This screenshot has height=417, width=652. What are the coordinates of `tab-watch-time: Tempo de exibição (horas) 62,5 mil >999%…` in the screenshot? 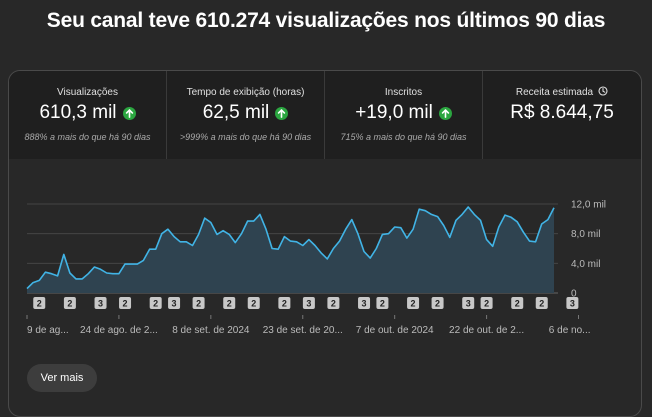 It's located at (245, 115).